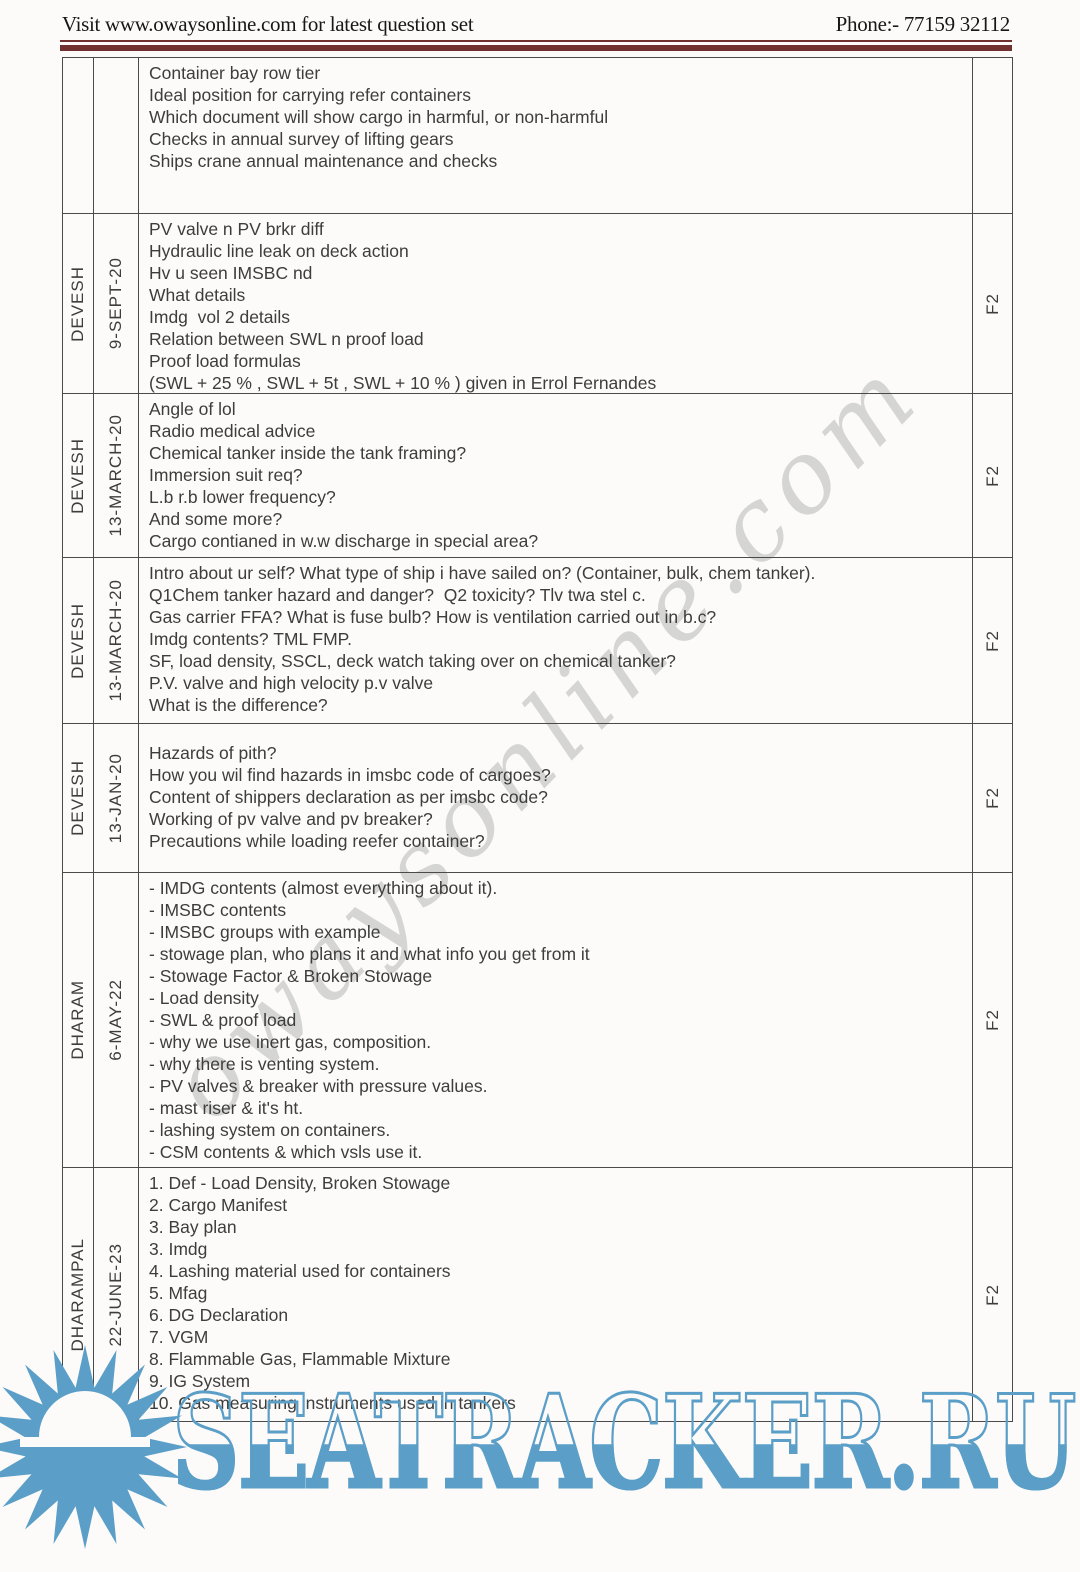 Image resolution: width=1080 pixels, height=1572 pixels. Describe the element at coordinates (992, 135) in the screenshot. I see `function-code-cell` at that location.